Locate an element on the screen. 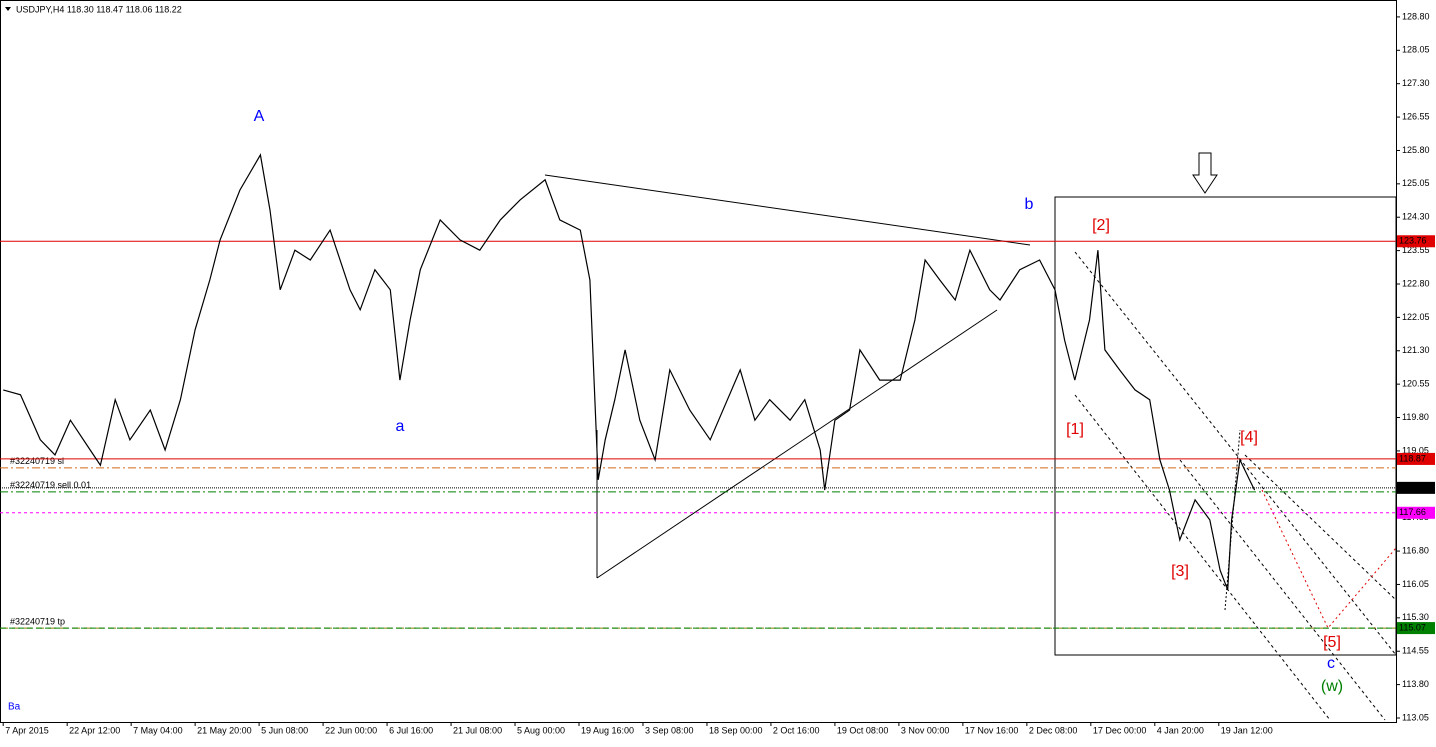  y-tick-label: 116.05 is located at coordinates (1415, 584).